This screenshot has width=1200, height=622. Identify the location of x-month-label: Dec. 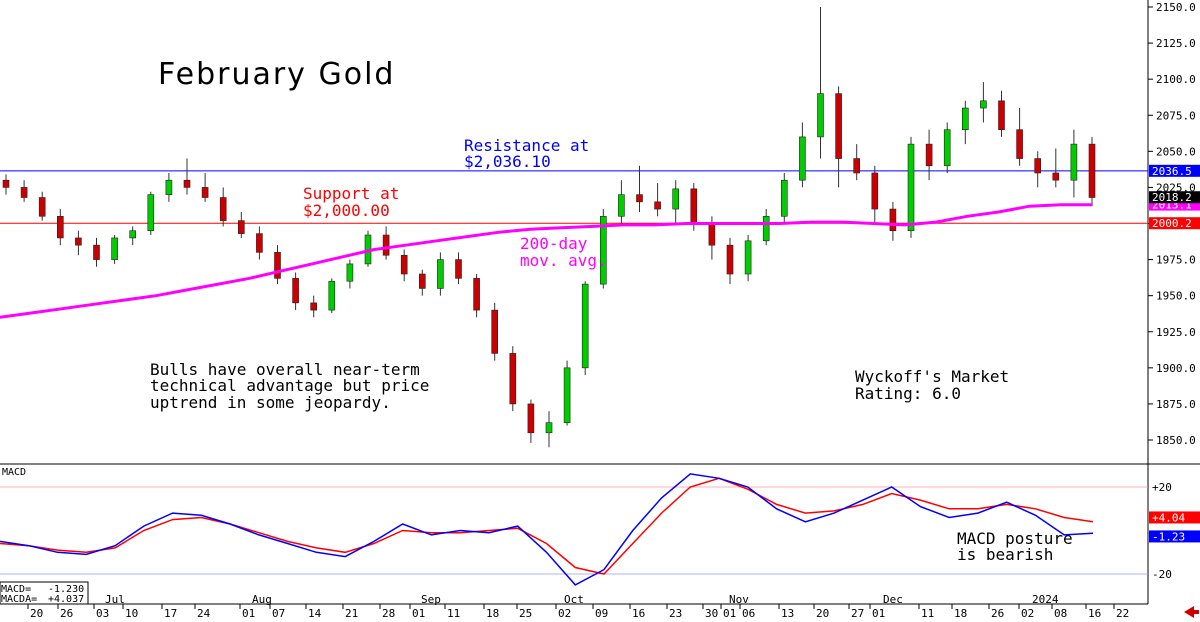
(893, 599).